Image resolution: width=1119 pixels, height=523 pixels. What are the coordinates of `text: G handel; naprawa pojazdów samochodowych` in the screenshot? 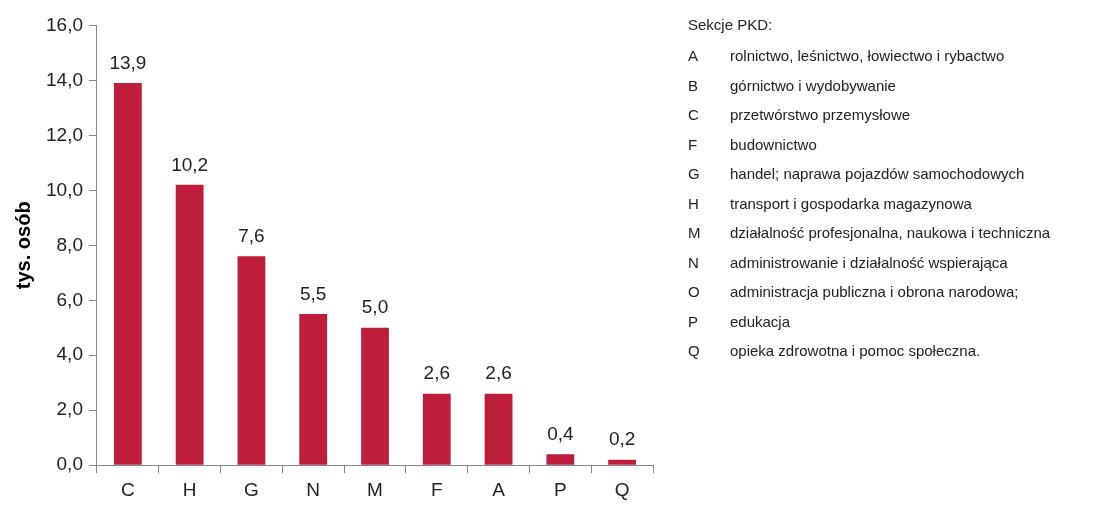 It's located at (856, 173).